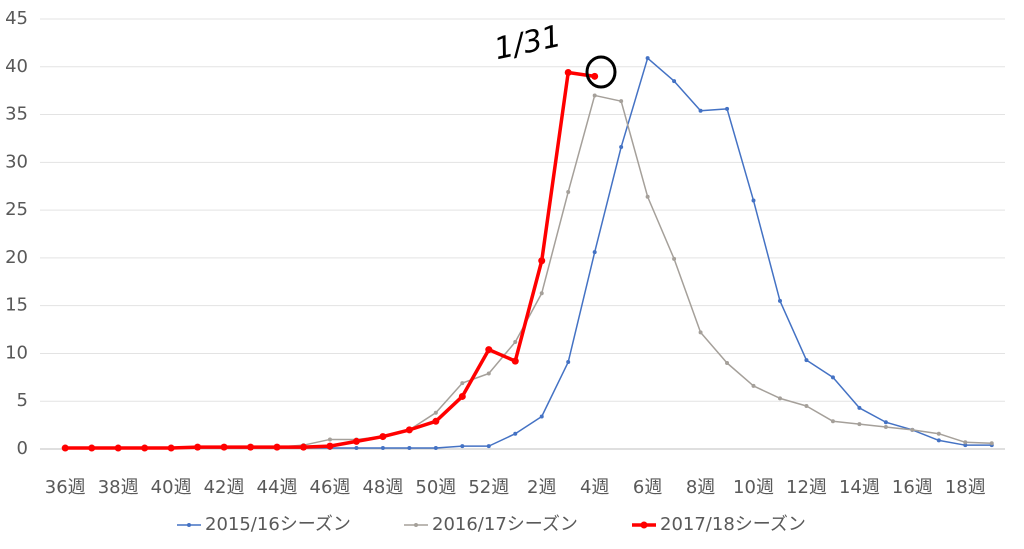 The width and height of the screenshot is (1024, 549). I want to click on x-tick-label: 6週, so click(647, 487).